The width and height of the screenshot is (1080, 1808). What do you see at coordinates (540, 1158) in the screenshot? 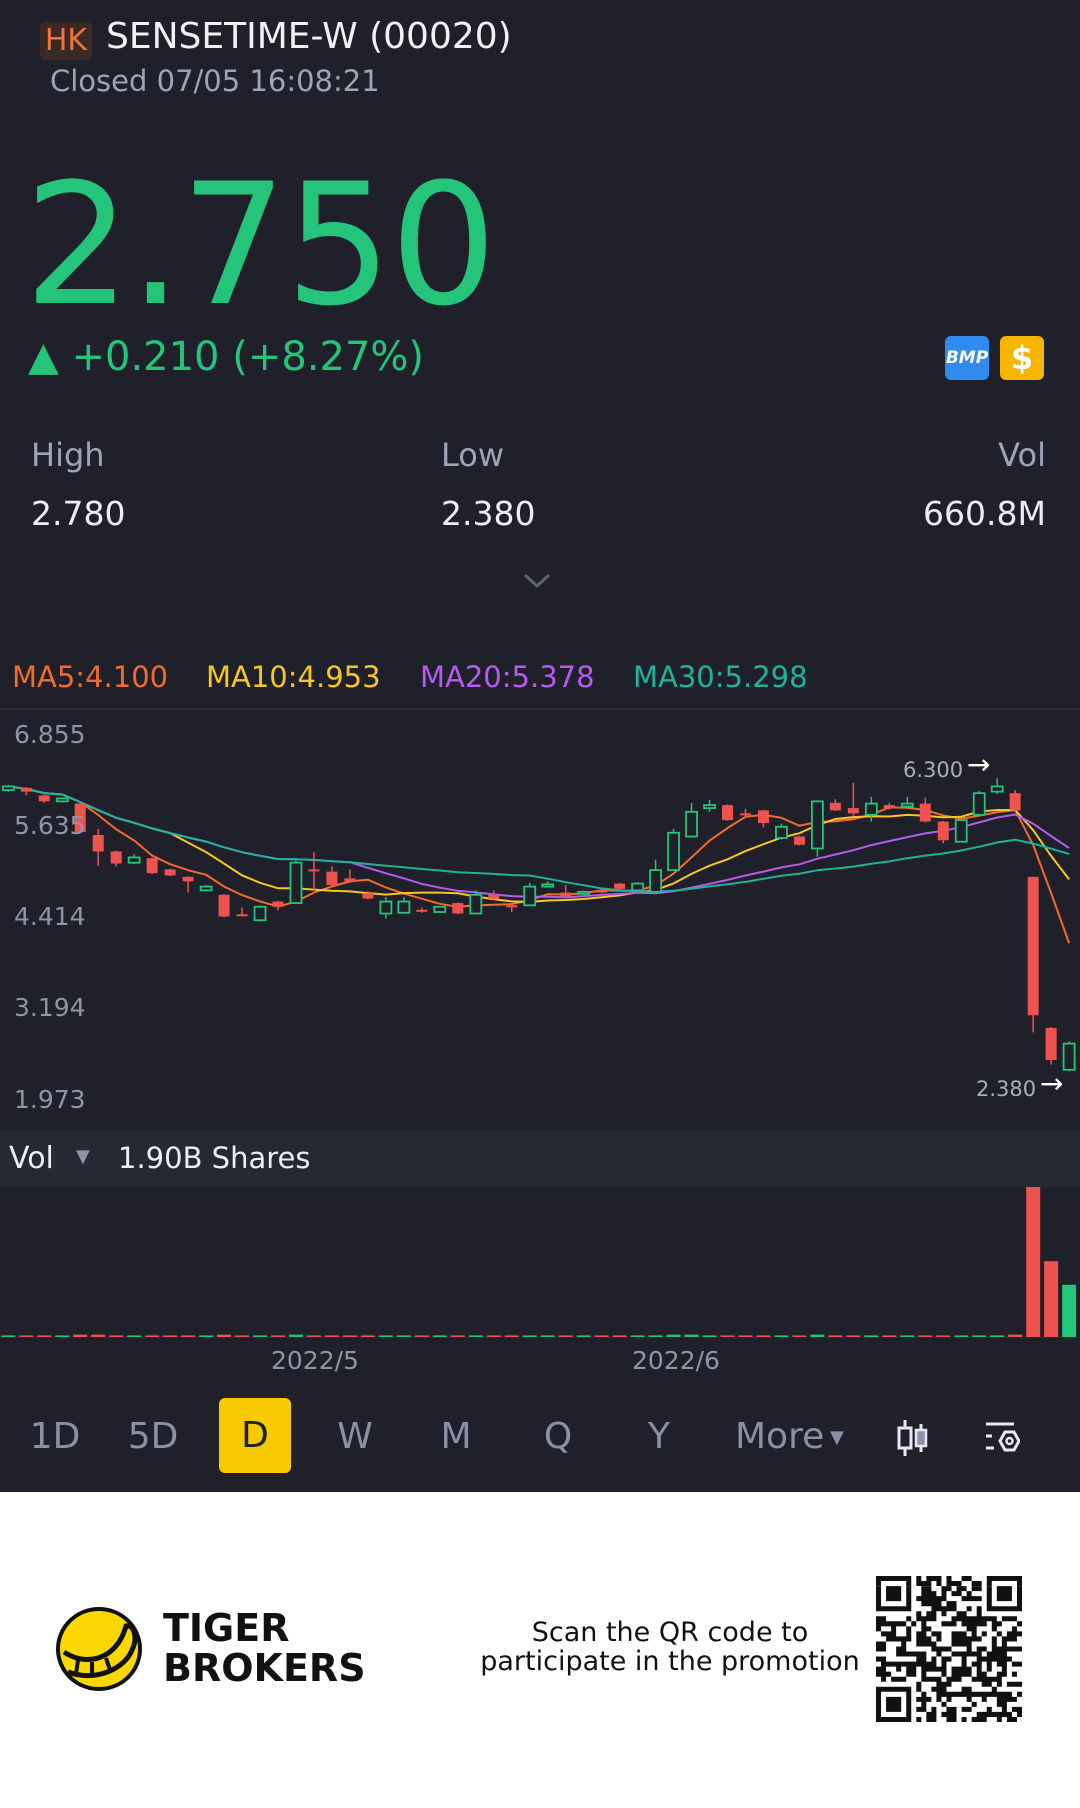
I see `volume-header` at bounding box center [540, 1158].